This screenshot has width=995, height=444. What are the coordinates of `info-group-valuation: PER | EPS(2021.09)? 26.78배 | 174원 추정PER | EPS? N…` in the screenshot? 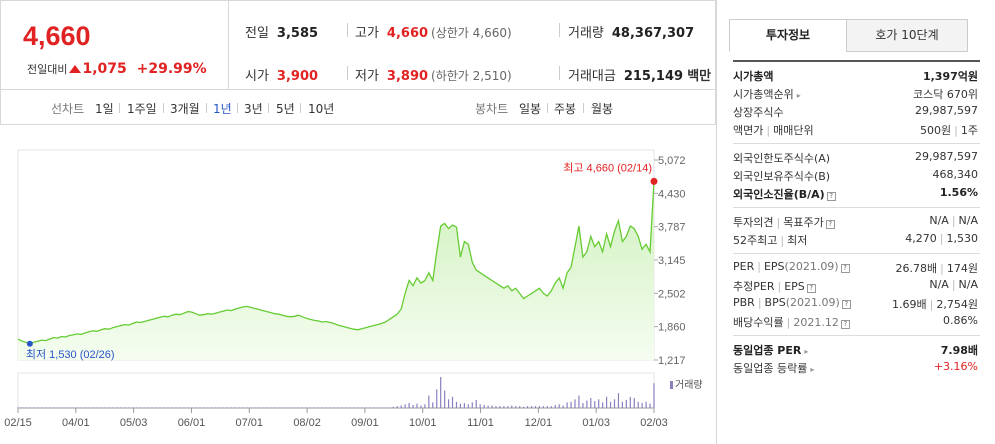 It's located at (856, 294).